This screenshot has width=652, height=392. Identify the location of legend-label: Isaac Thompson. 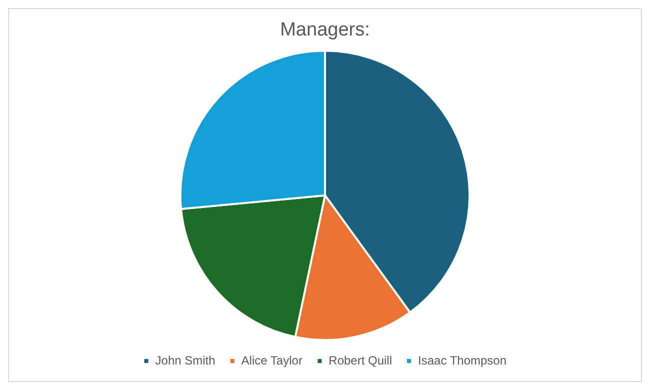
(462, 360).